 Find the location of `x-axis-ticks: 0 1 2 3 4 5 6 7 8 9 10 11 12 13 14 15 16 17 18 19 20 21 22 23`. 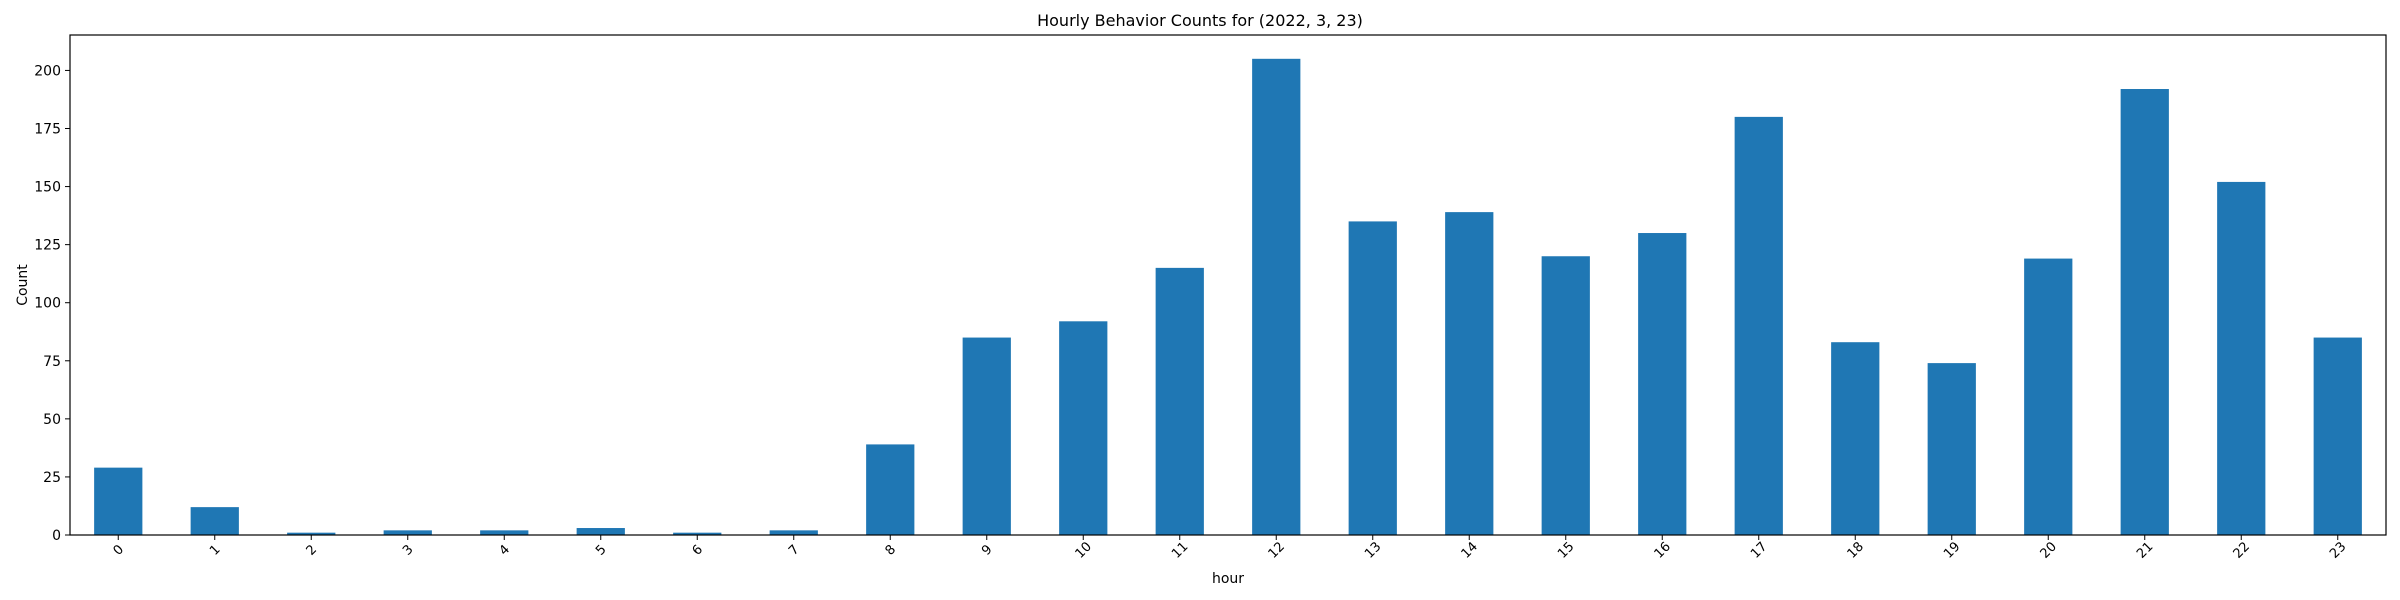

x-axis-ticks: 0 1 2 3 4 5 6 7 8 9 10 11 12 13 14 15 16 17 18 19 20 21 22 23 is located at coordinates (1230, 548).